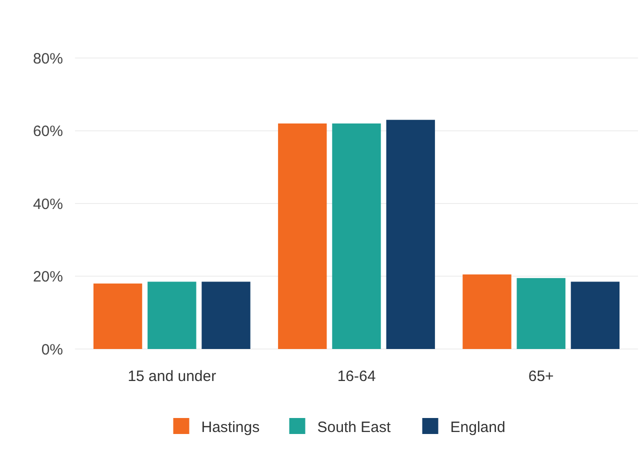  I want to click on legend-label: Hastings, so click(230, 427).